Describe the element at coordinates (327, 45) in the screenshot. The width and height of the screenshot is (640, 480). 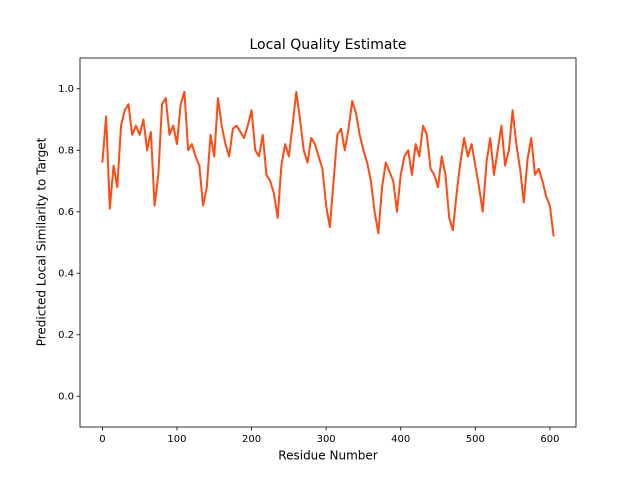
I see `chart-title: Local Quality Estimate` at that location.